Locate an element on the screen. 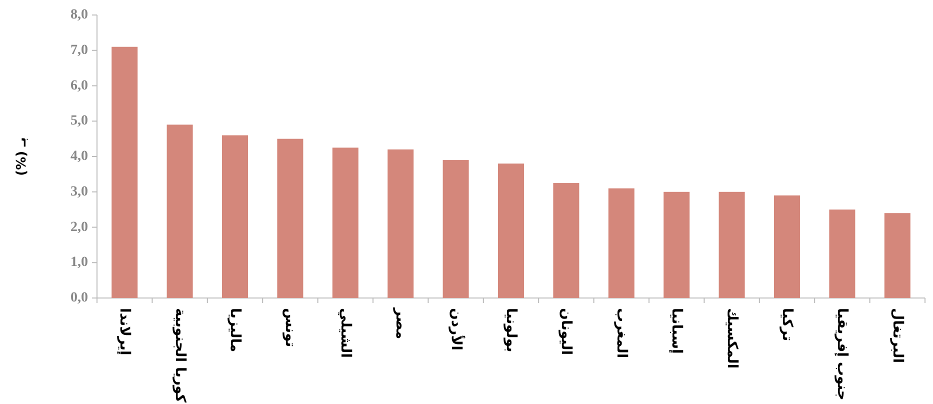 This screenshot has width=933, height=404. x-tick-label: ماليزيا is located at coordinates (235, 330).